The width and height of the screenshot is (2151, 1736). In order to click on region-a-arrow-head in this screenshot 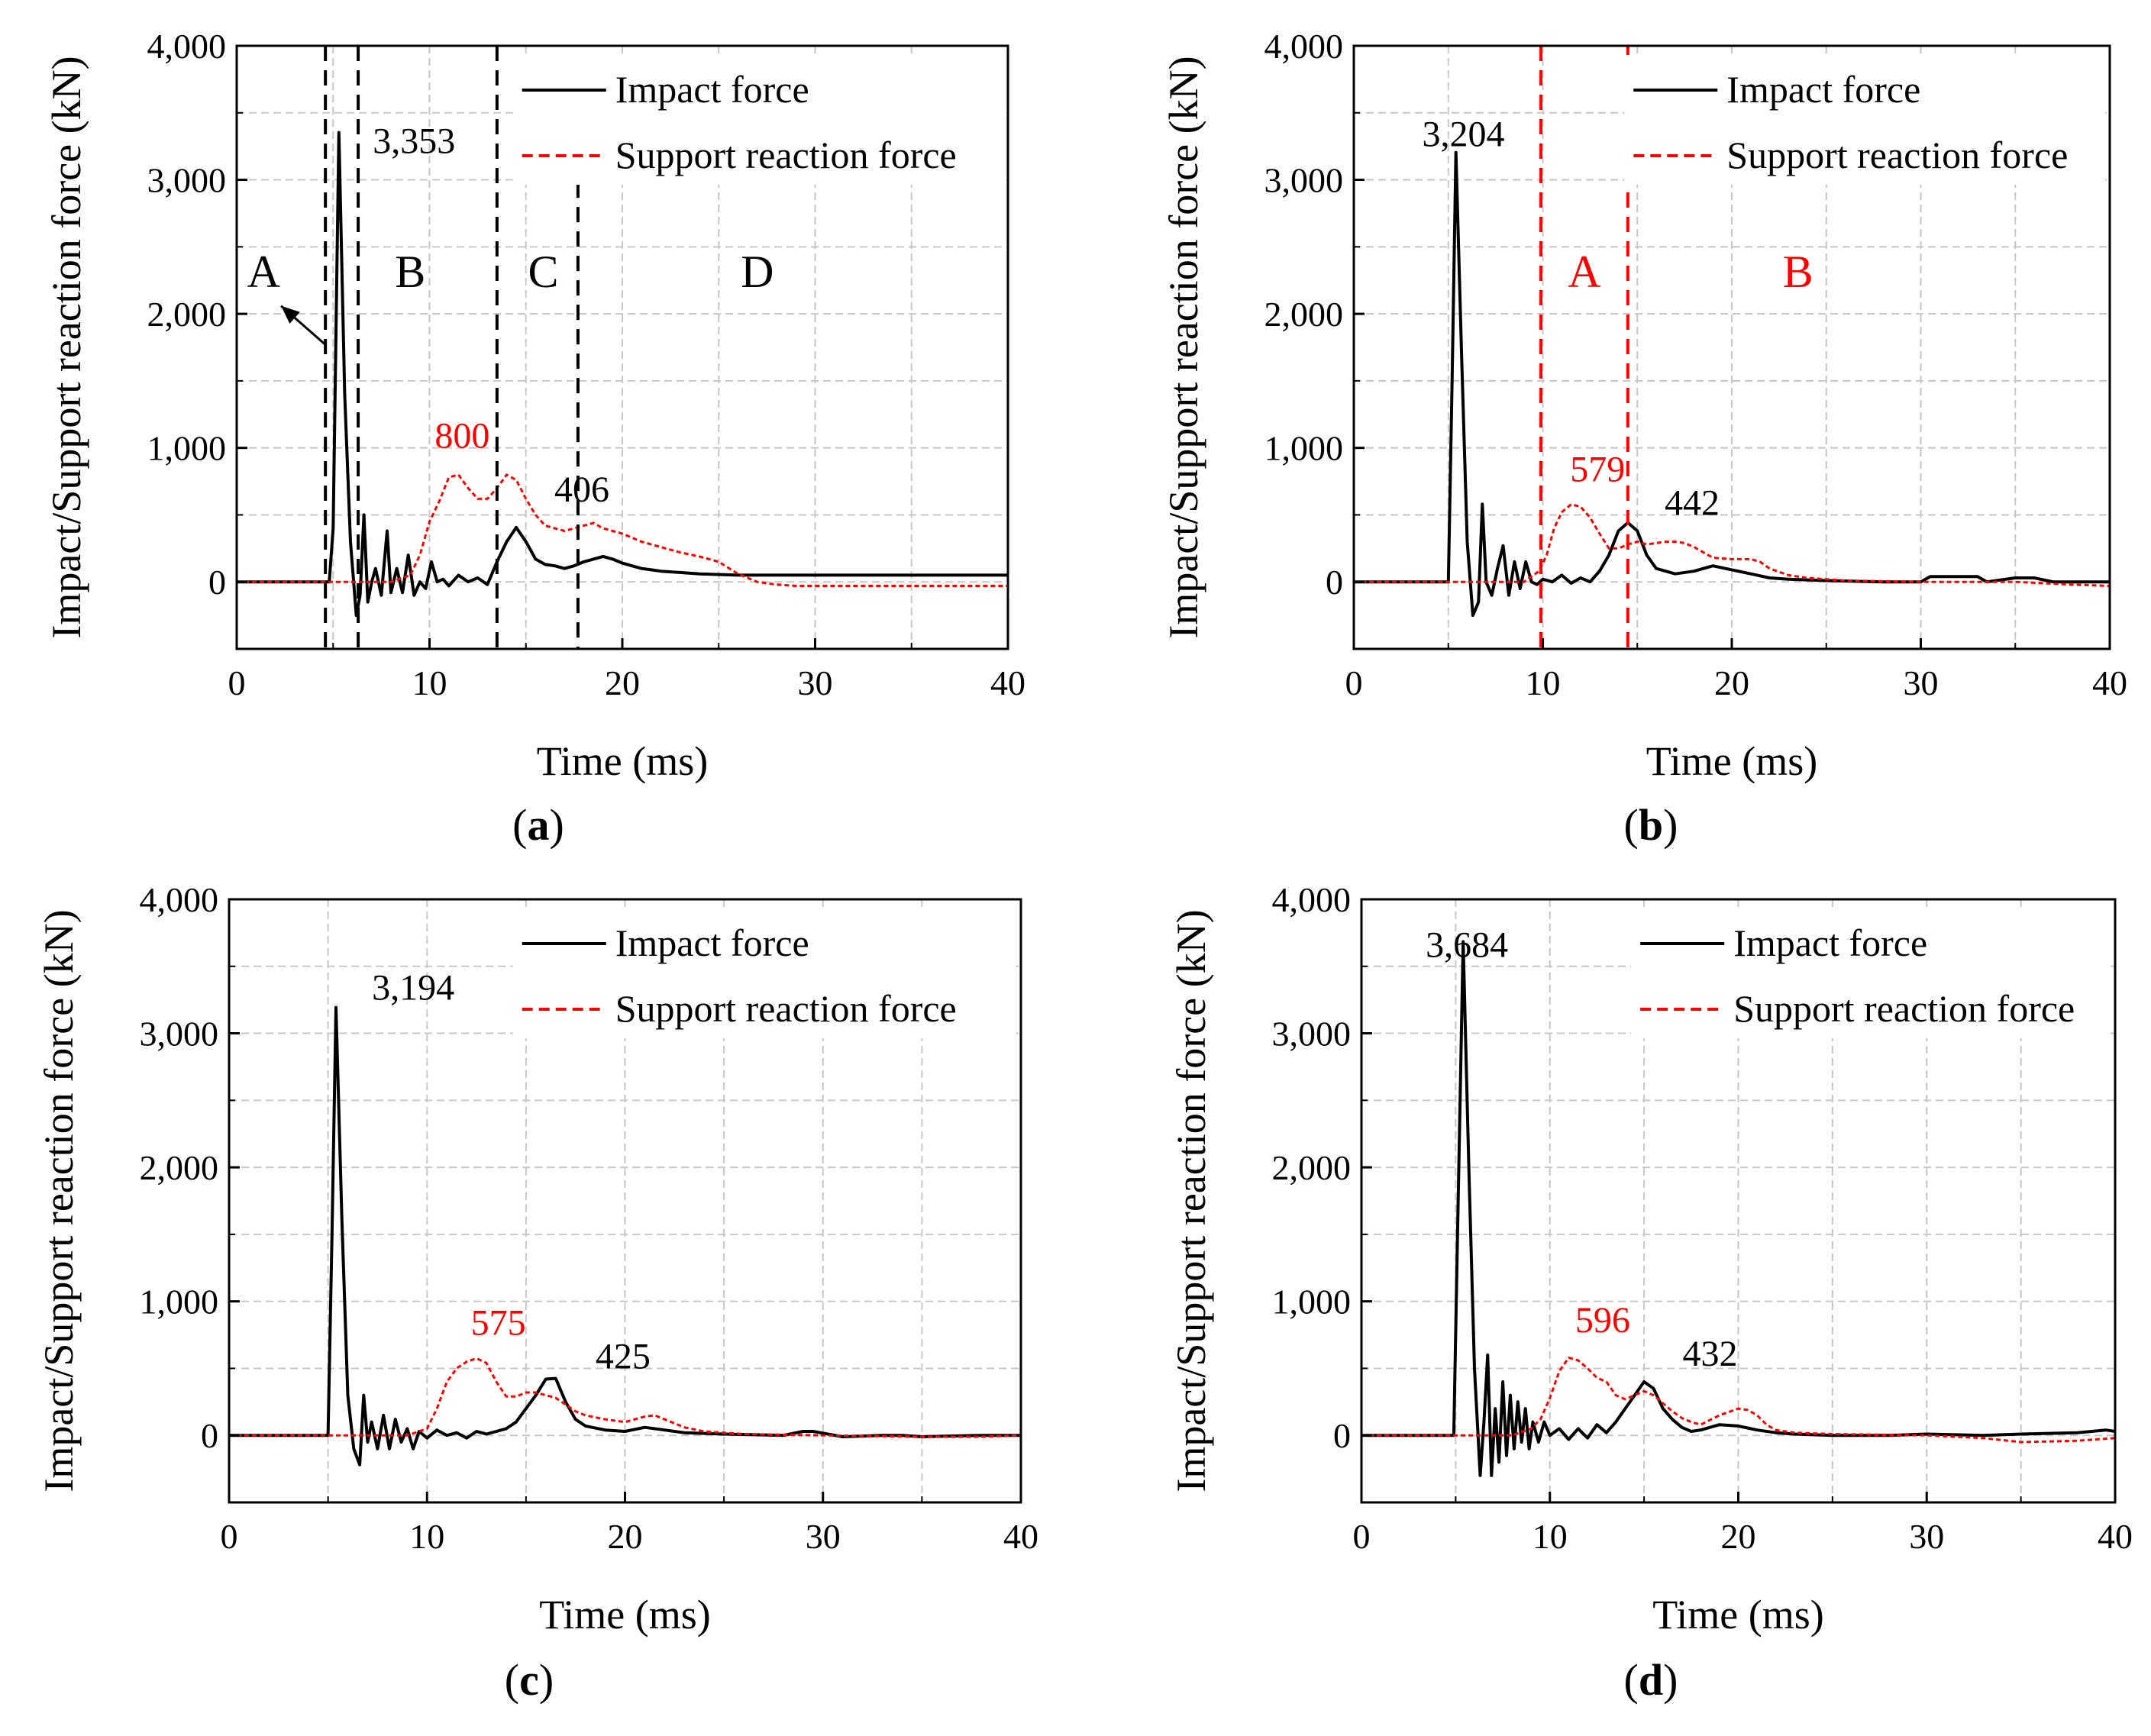, I will do `click(291, 315)`.